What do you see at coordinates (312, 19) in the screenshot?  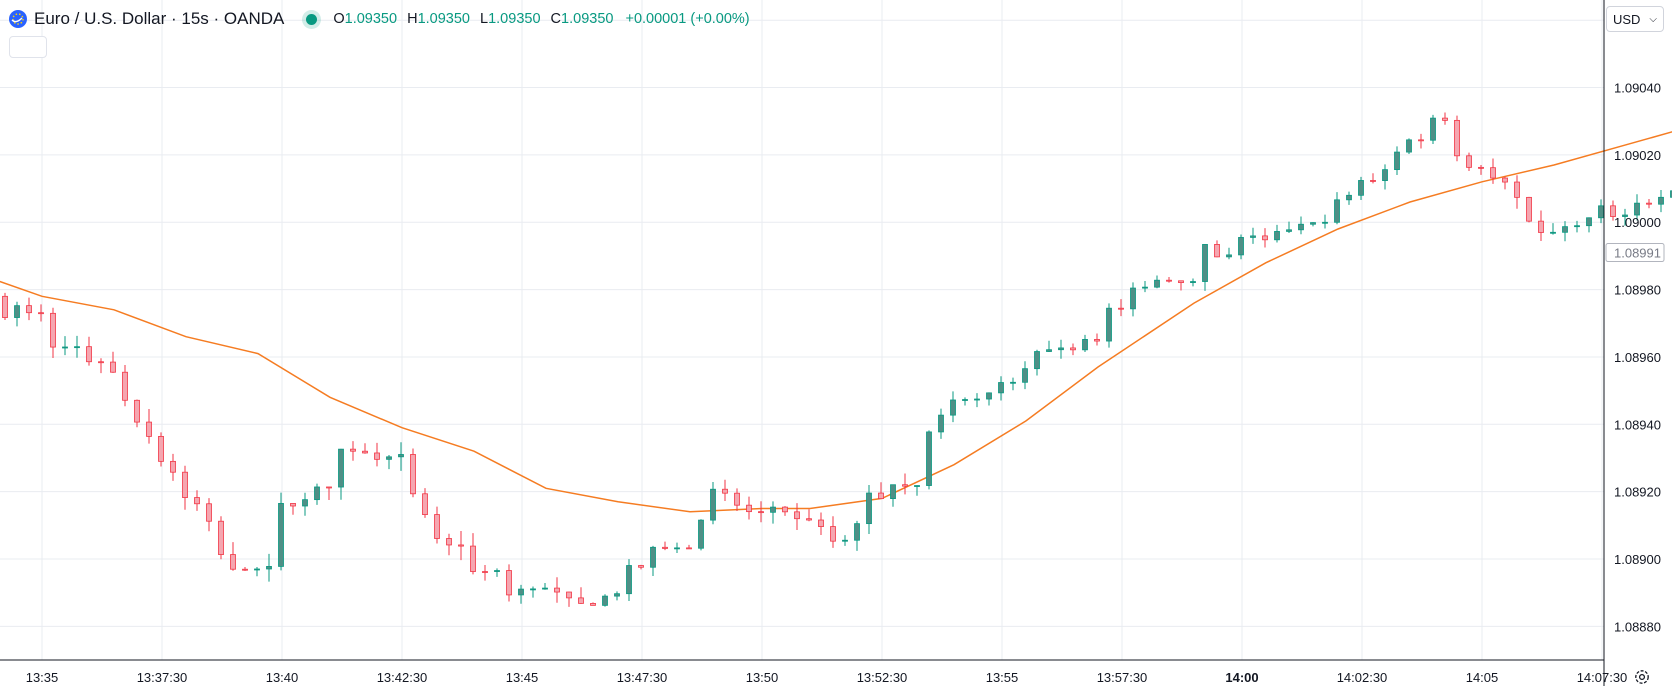 I see `market-status-indicator` at bounding box center [312, 19].